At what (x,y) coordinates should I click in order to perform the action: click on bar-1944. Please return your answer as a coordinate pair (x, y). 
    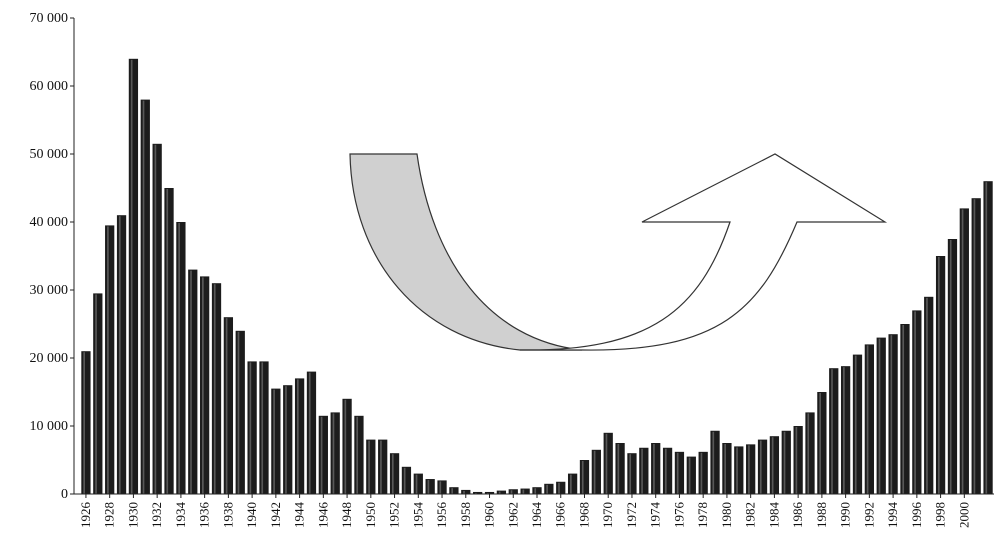
    Looking at the image, I should click on (299, 436).